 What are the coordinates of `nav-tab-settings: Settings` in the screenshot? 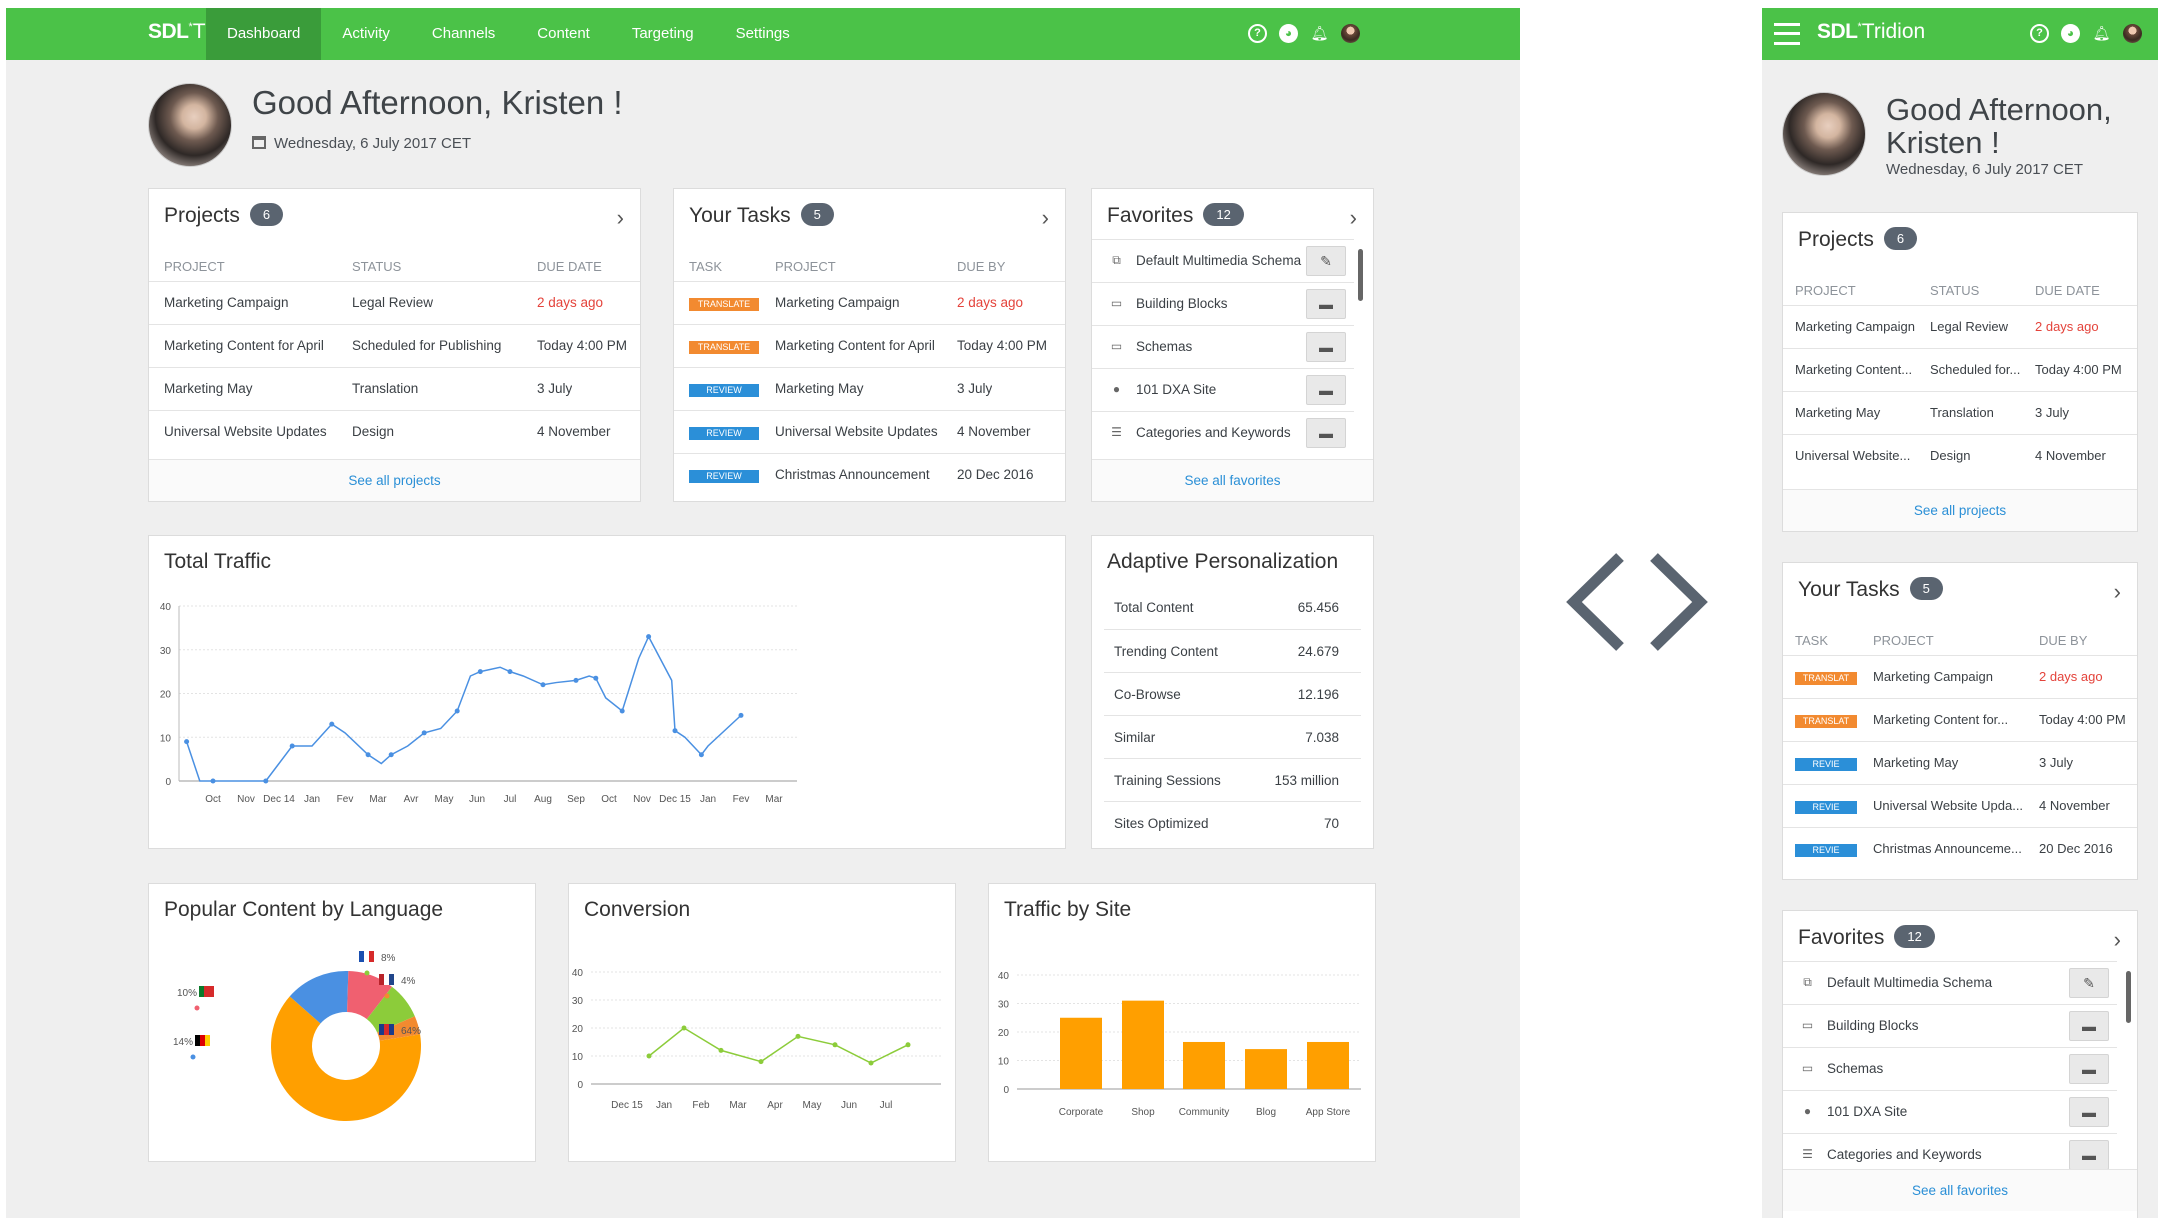 It's located at (762, 33).